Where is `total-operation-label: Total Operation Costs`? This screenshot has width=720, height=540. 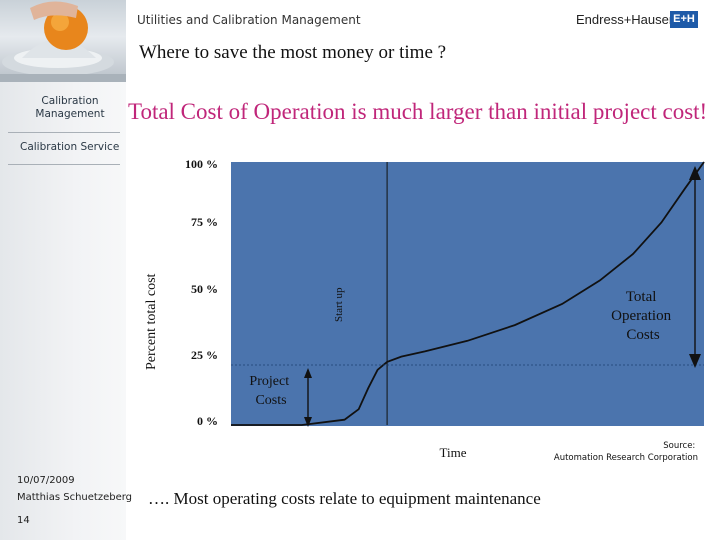 total-operation-label: Total Operation Costs is located at coordinates (643, 316).